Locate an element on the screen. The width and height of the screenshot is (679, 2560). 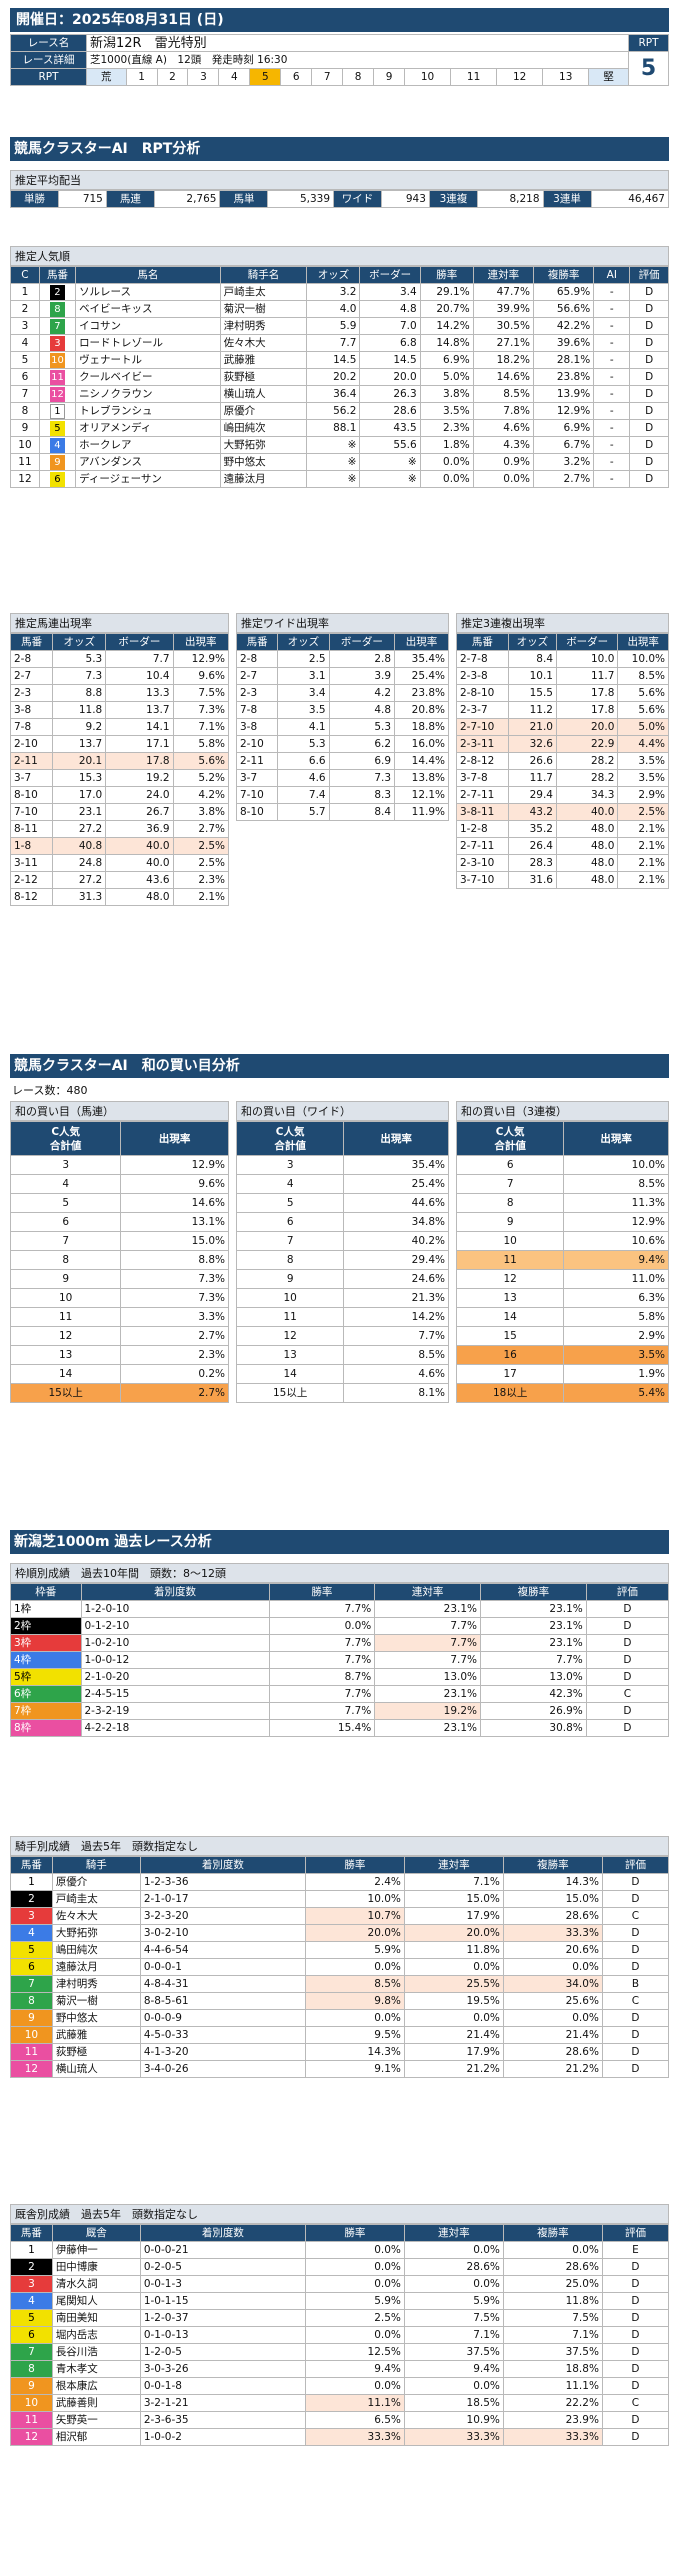
wa_3renpuku-cell: 3.5% is located at coordinates (616, 1355).